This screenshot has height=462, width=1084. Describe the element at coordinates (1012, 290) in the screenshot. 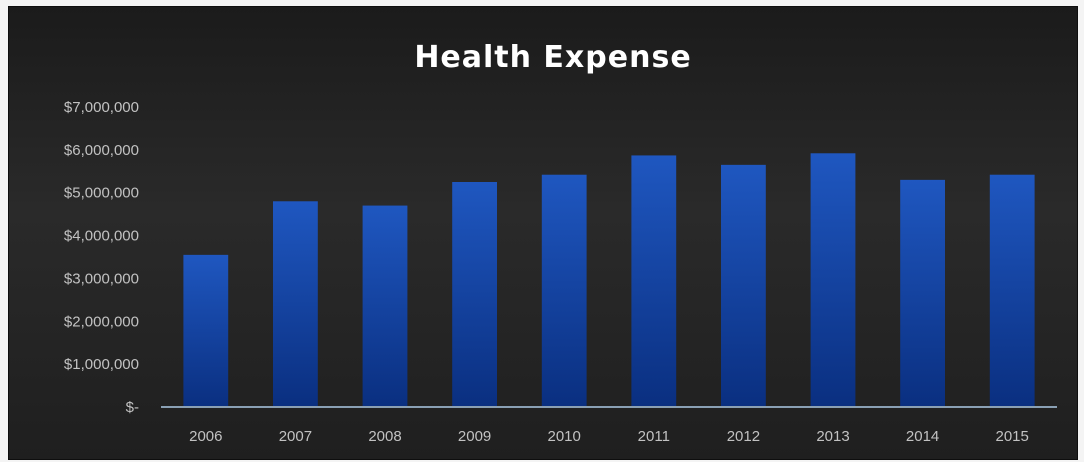

I see `bar-2015` at that location.